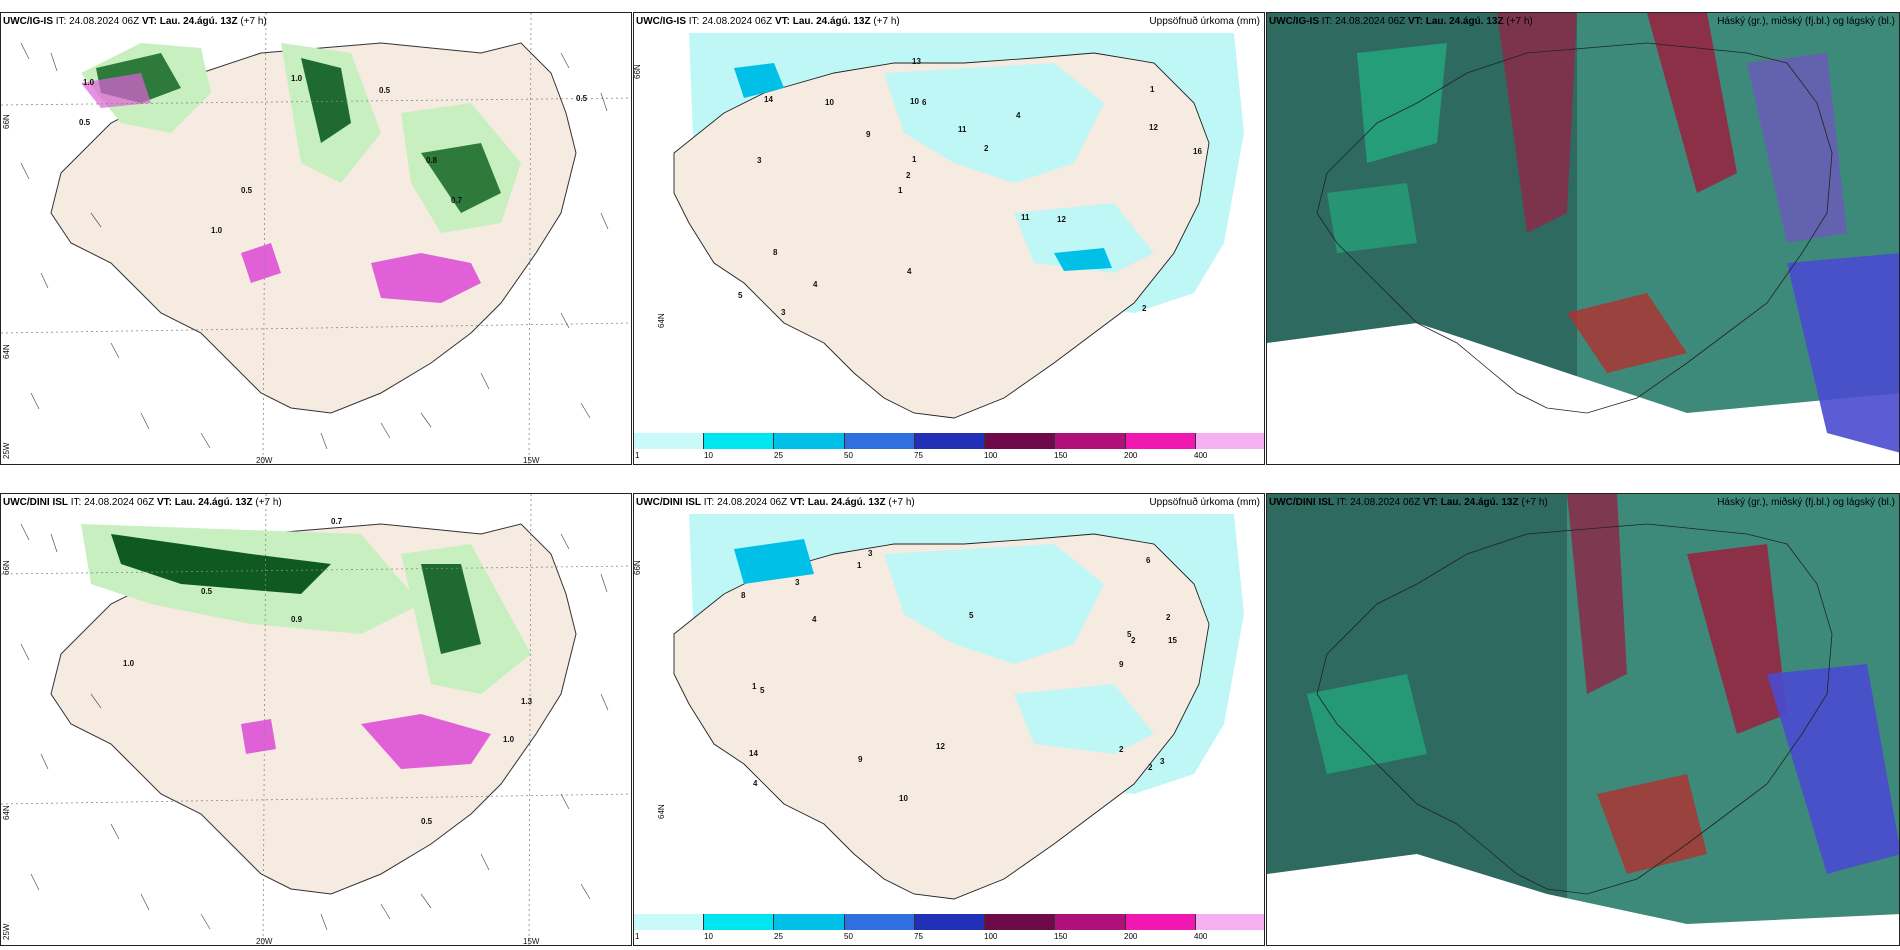 The height and width of the screenshot is (950, 1900). I want to click on svg-text: 0.8, so click(432, 160).